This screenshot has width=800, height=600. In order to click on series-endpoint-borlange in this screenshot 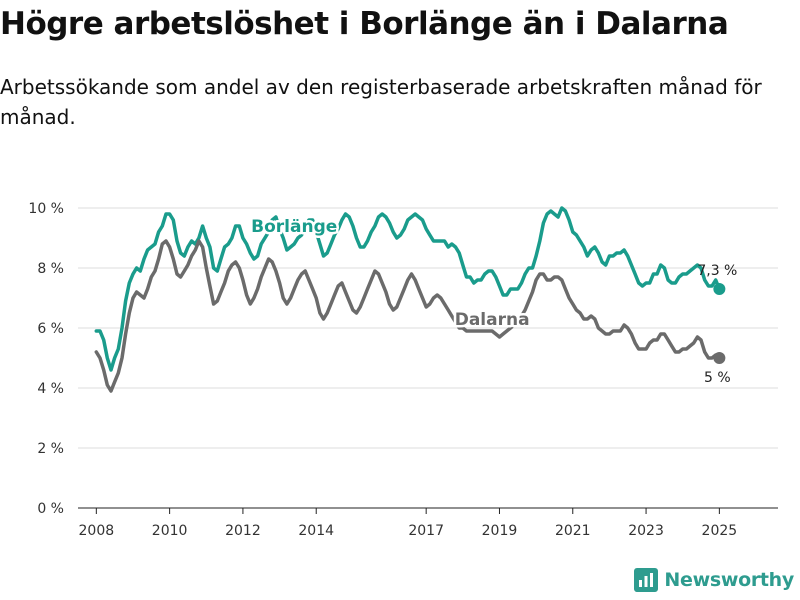, I will do `click(719, 289)`.